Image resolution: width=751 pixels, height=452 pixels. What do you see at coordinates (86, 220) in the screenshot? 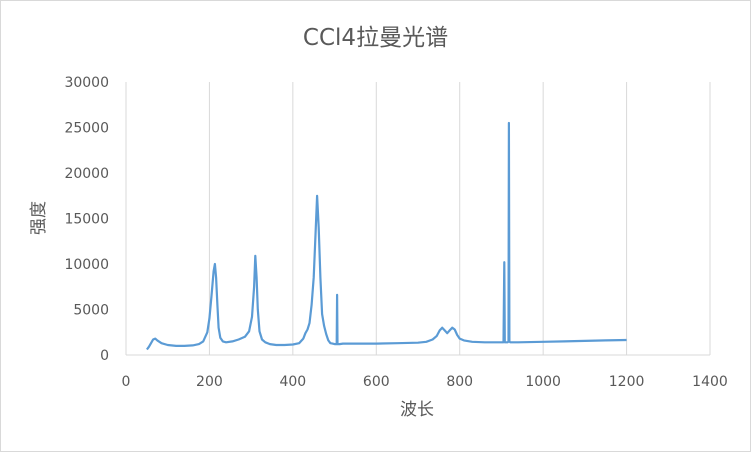
I see `y-tick-label: 15000` at bounding box center [86, 220].